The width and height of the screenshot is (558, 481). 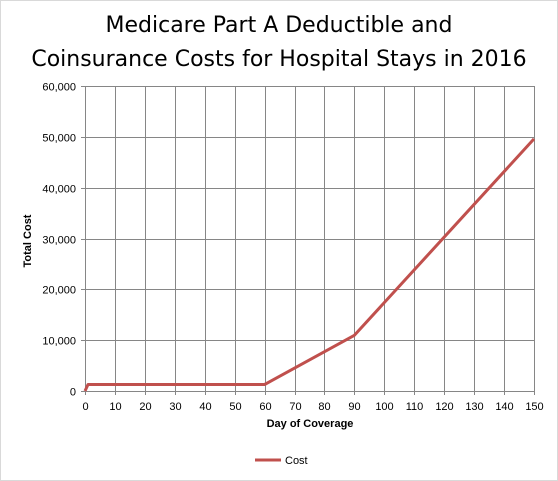 What do you see at coordinates (59, 190) in the screenshot?
I see `y-tick-label: 40,000` at bounding box center [59, 190].